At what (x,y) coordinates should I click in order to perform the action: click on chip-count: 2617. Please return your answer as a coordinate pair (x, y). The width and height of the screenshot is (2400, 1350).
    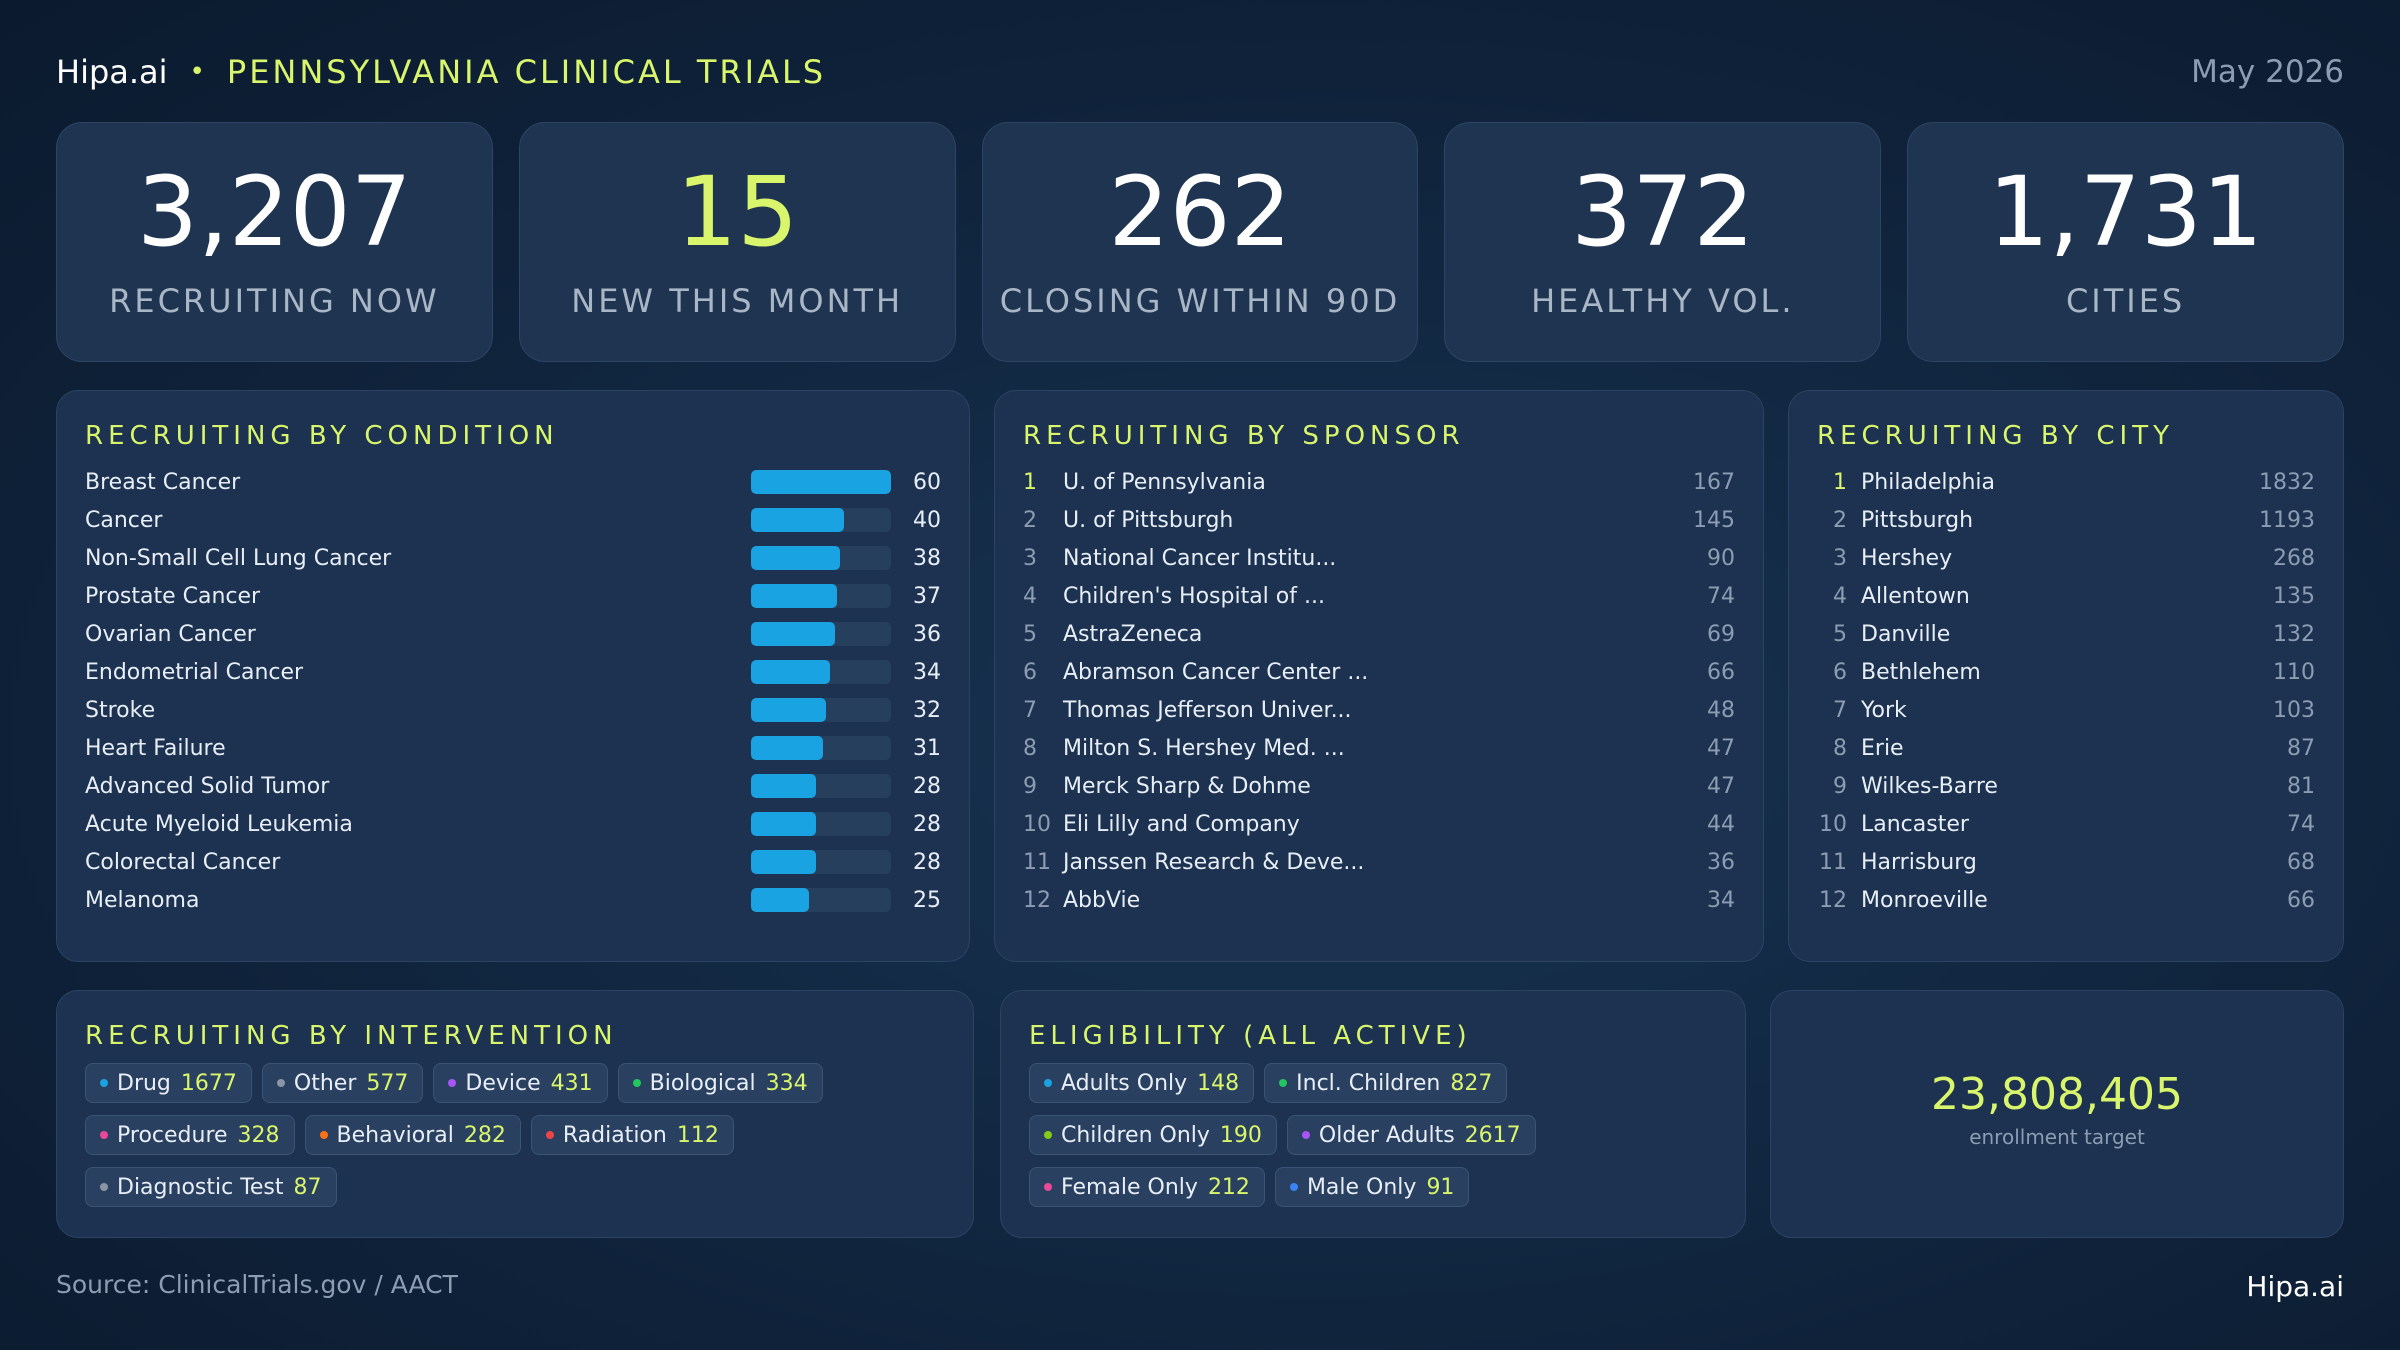
    Looking at the image, I should click on (1492, 1135).